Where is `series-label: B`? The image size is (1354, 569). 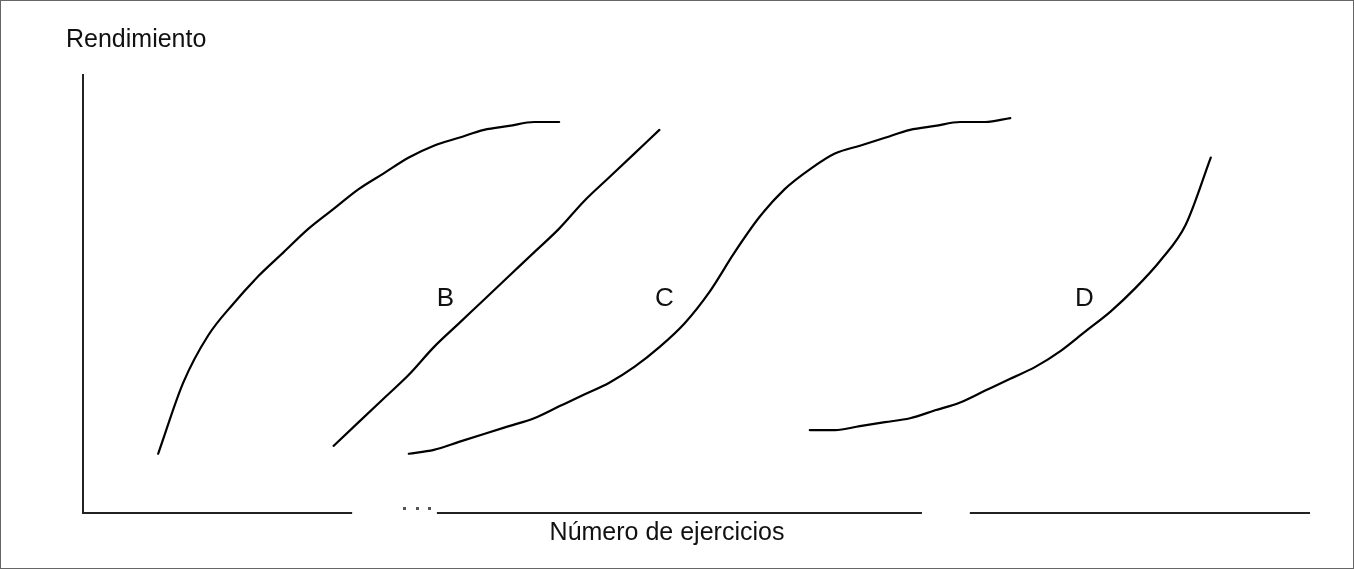 series-label: B is located at coordinates (445, 296).